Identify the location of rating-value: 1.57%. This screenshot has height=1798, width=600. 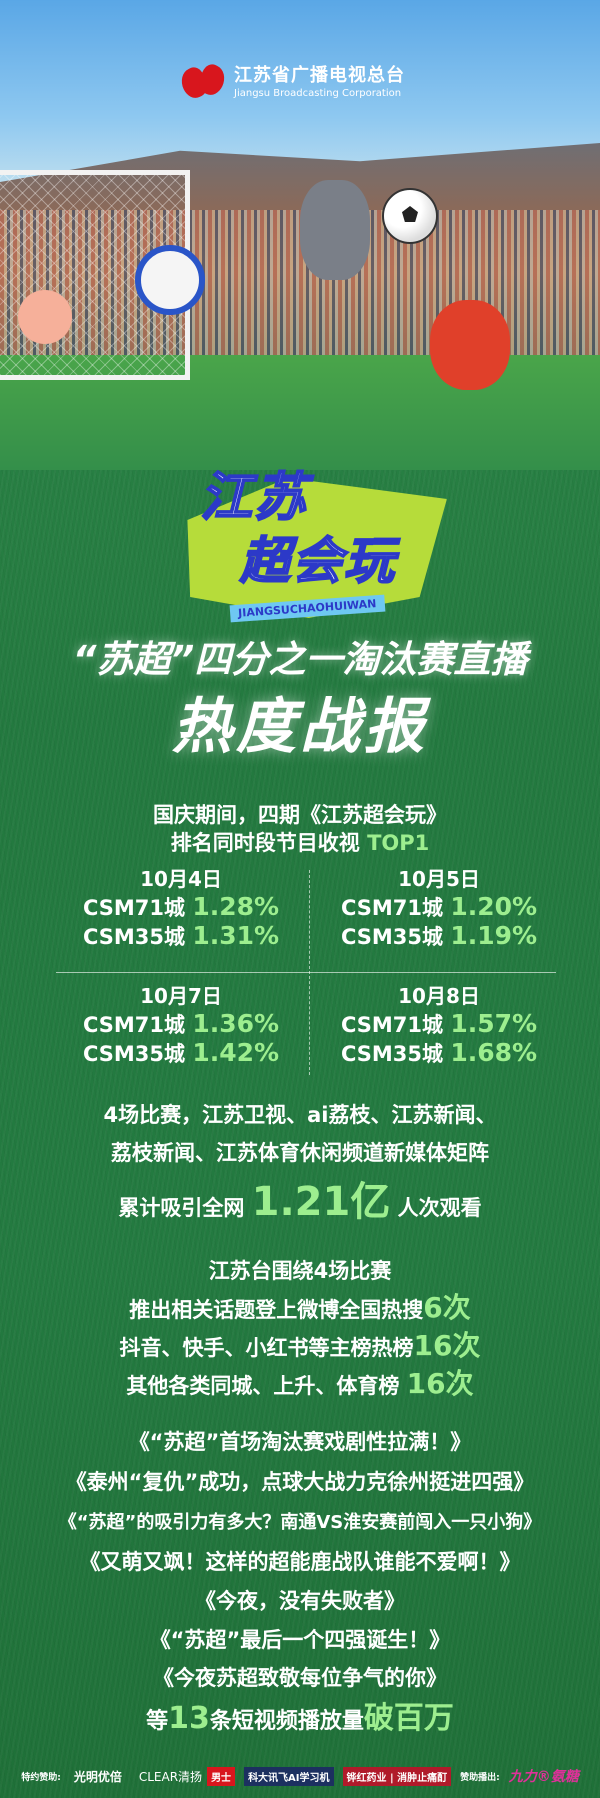
(494, 1023).